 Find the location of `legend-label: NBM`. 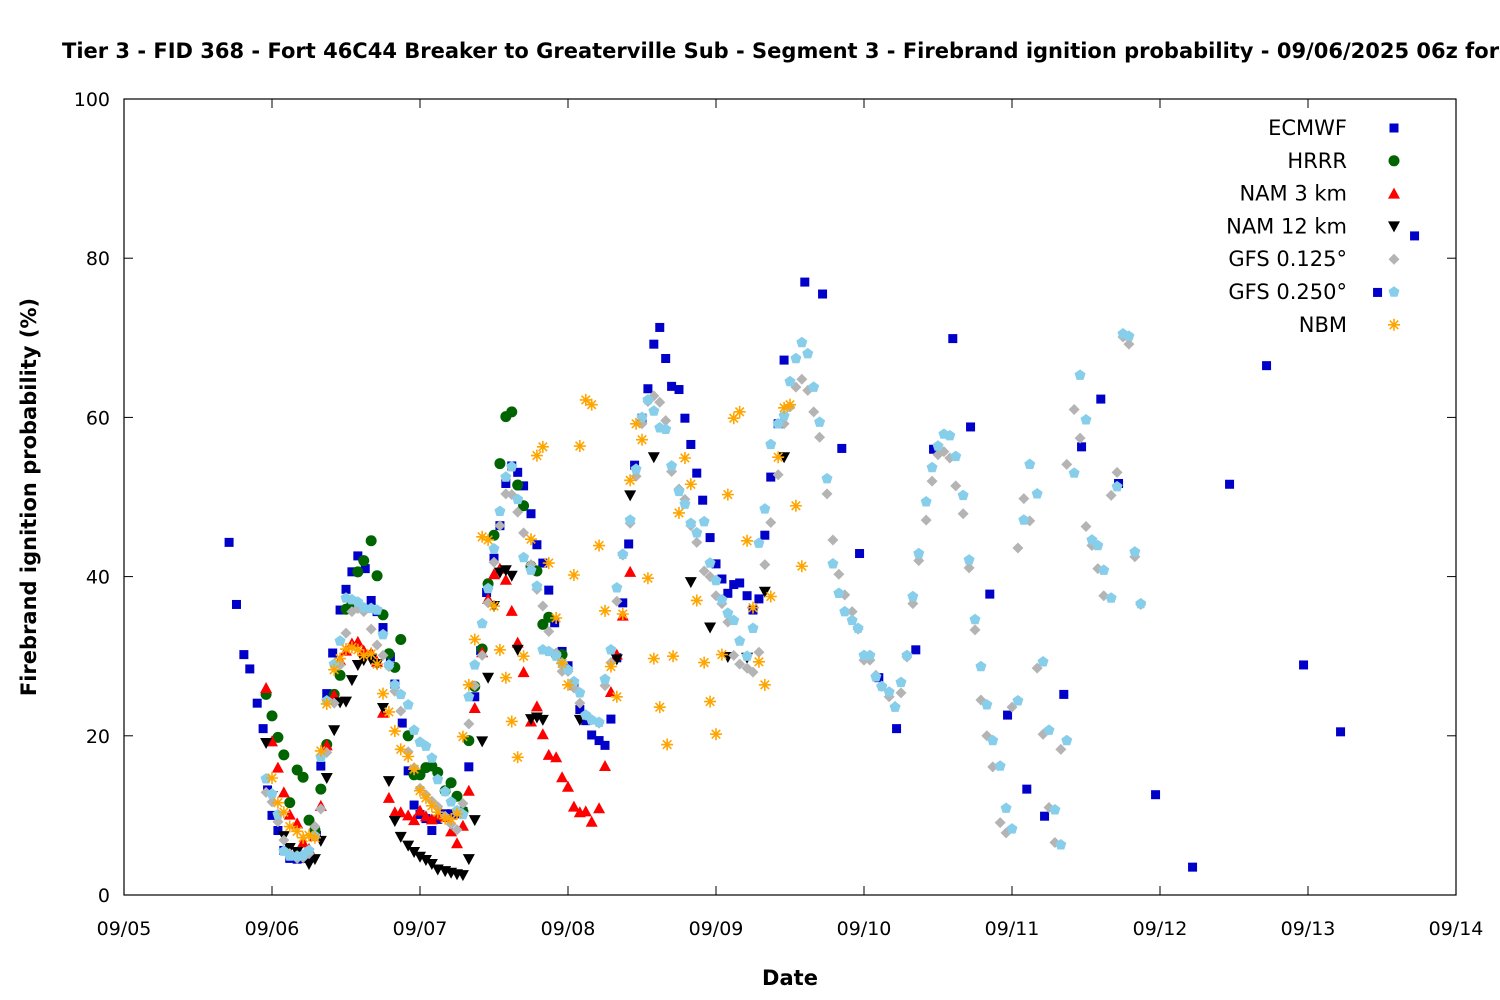

legend-label: NBM is located at coordinates (1323, 325).